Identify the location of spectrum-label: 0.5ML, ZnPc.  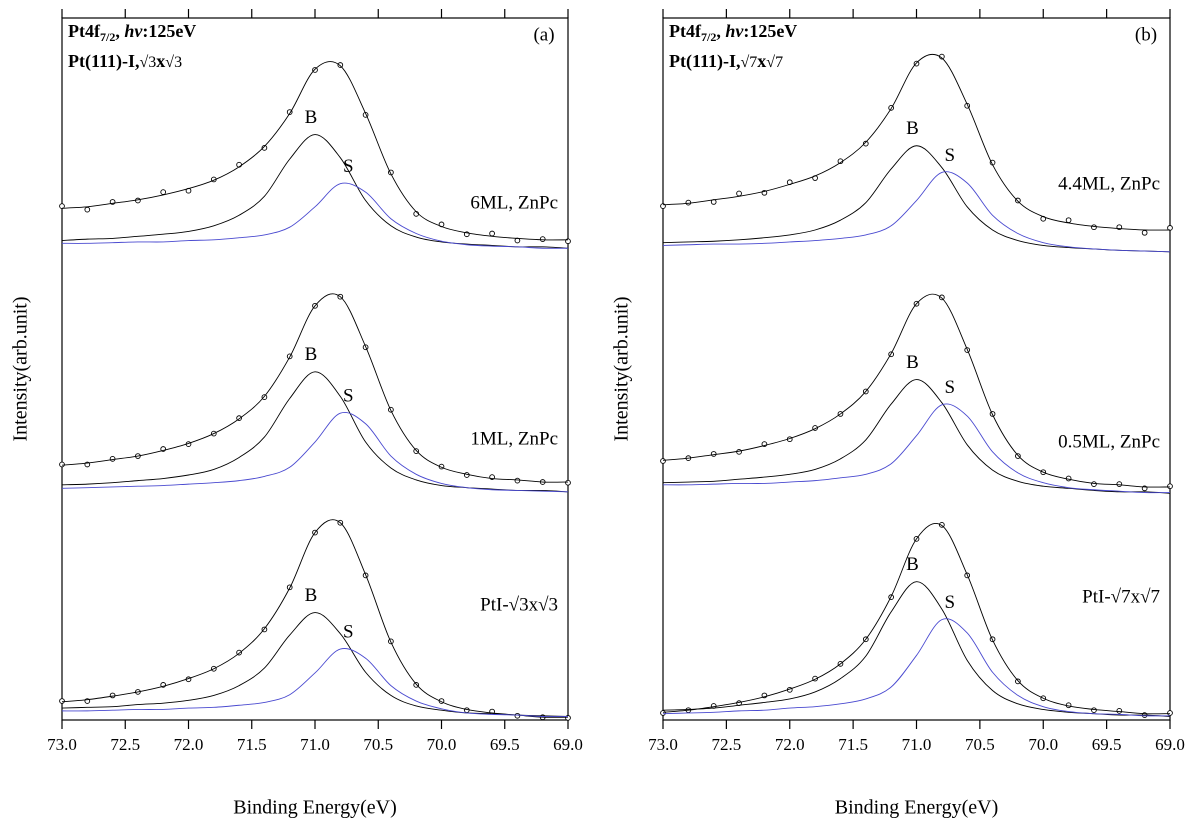
(1109, 441).